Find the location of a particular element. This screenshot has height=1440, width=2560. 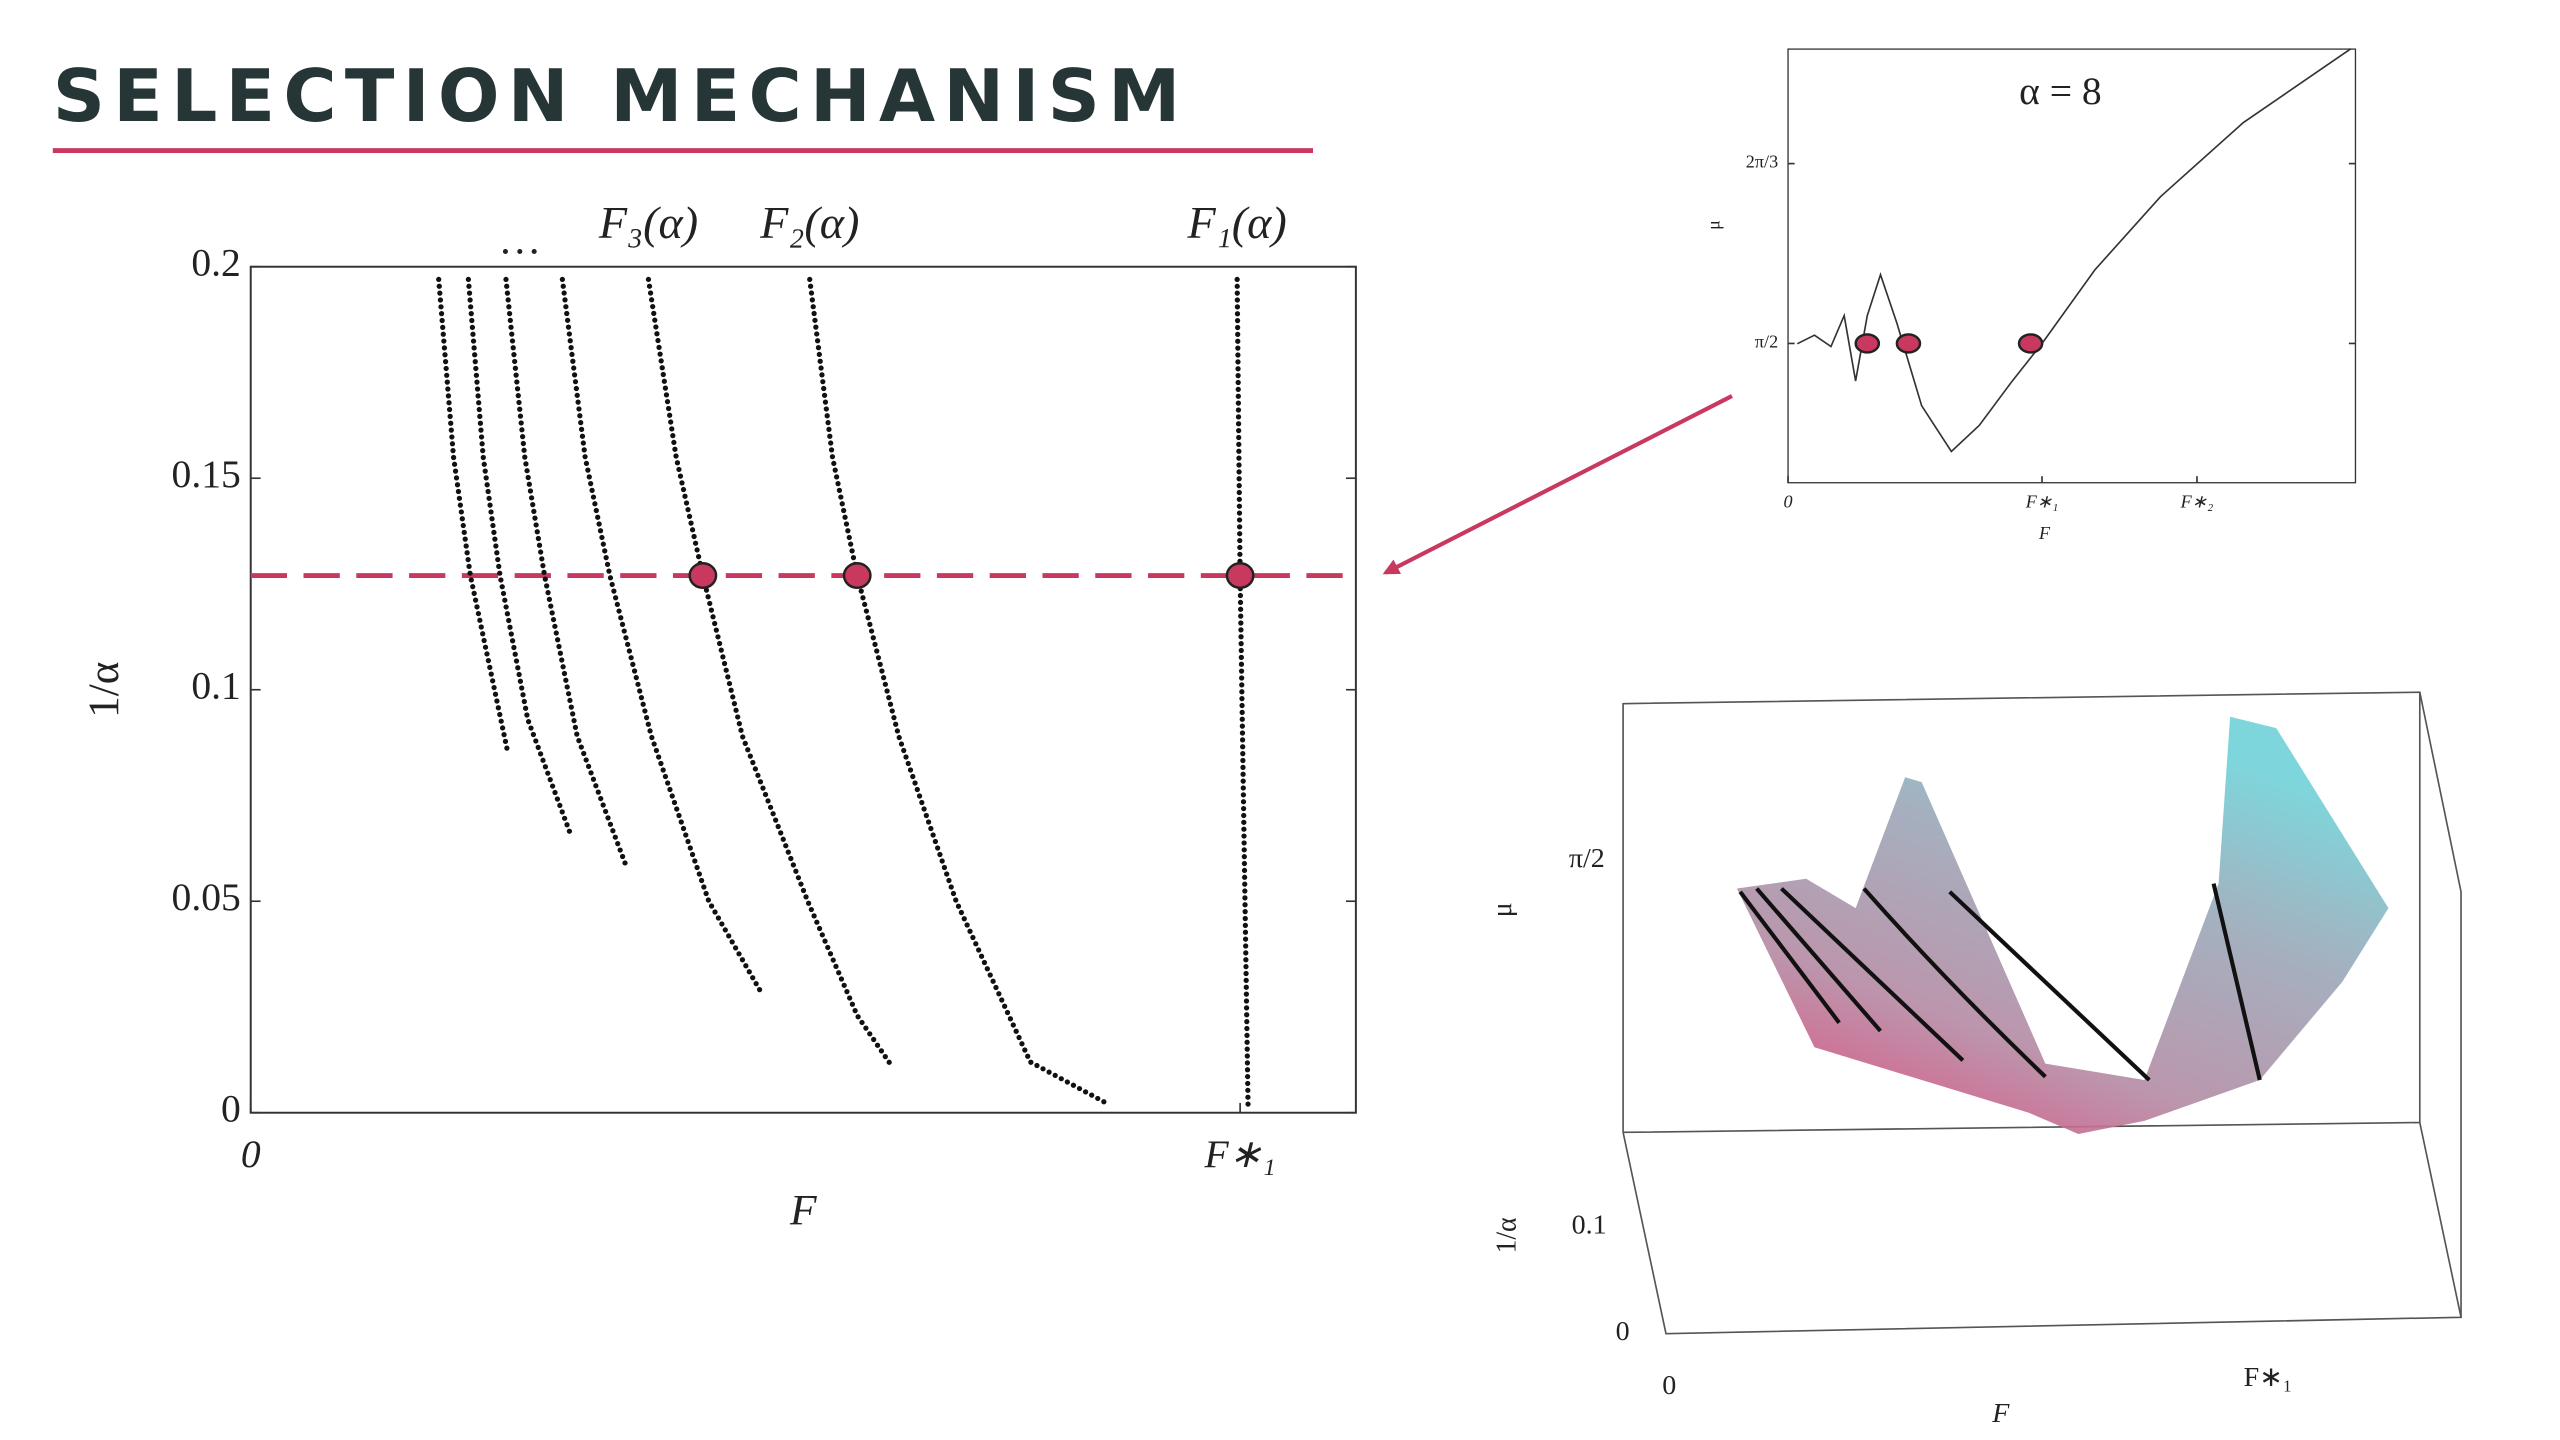

pointer-arrow is located at coordinates (1557, 484).